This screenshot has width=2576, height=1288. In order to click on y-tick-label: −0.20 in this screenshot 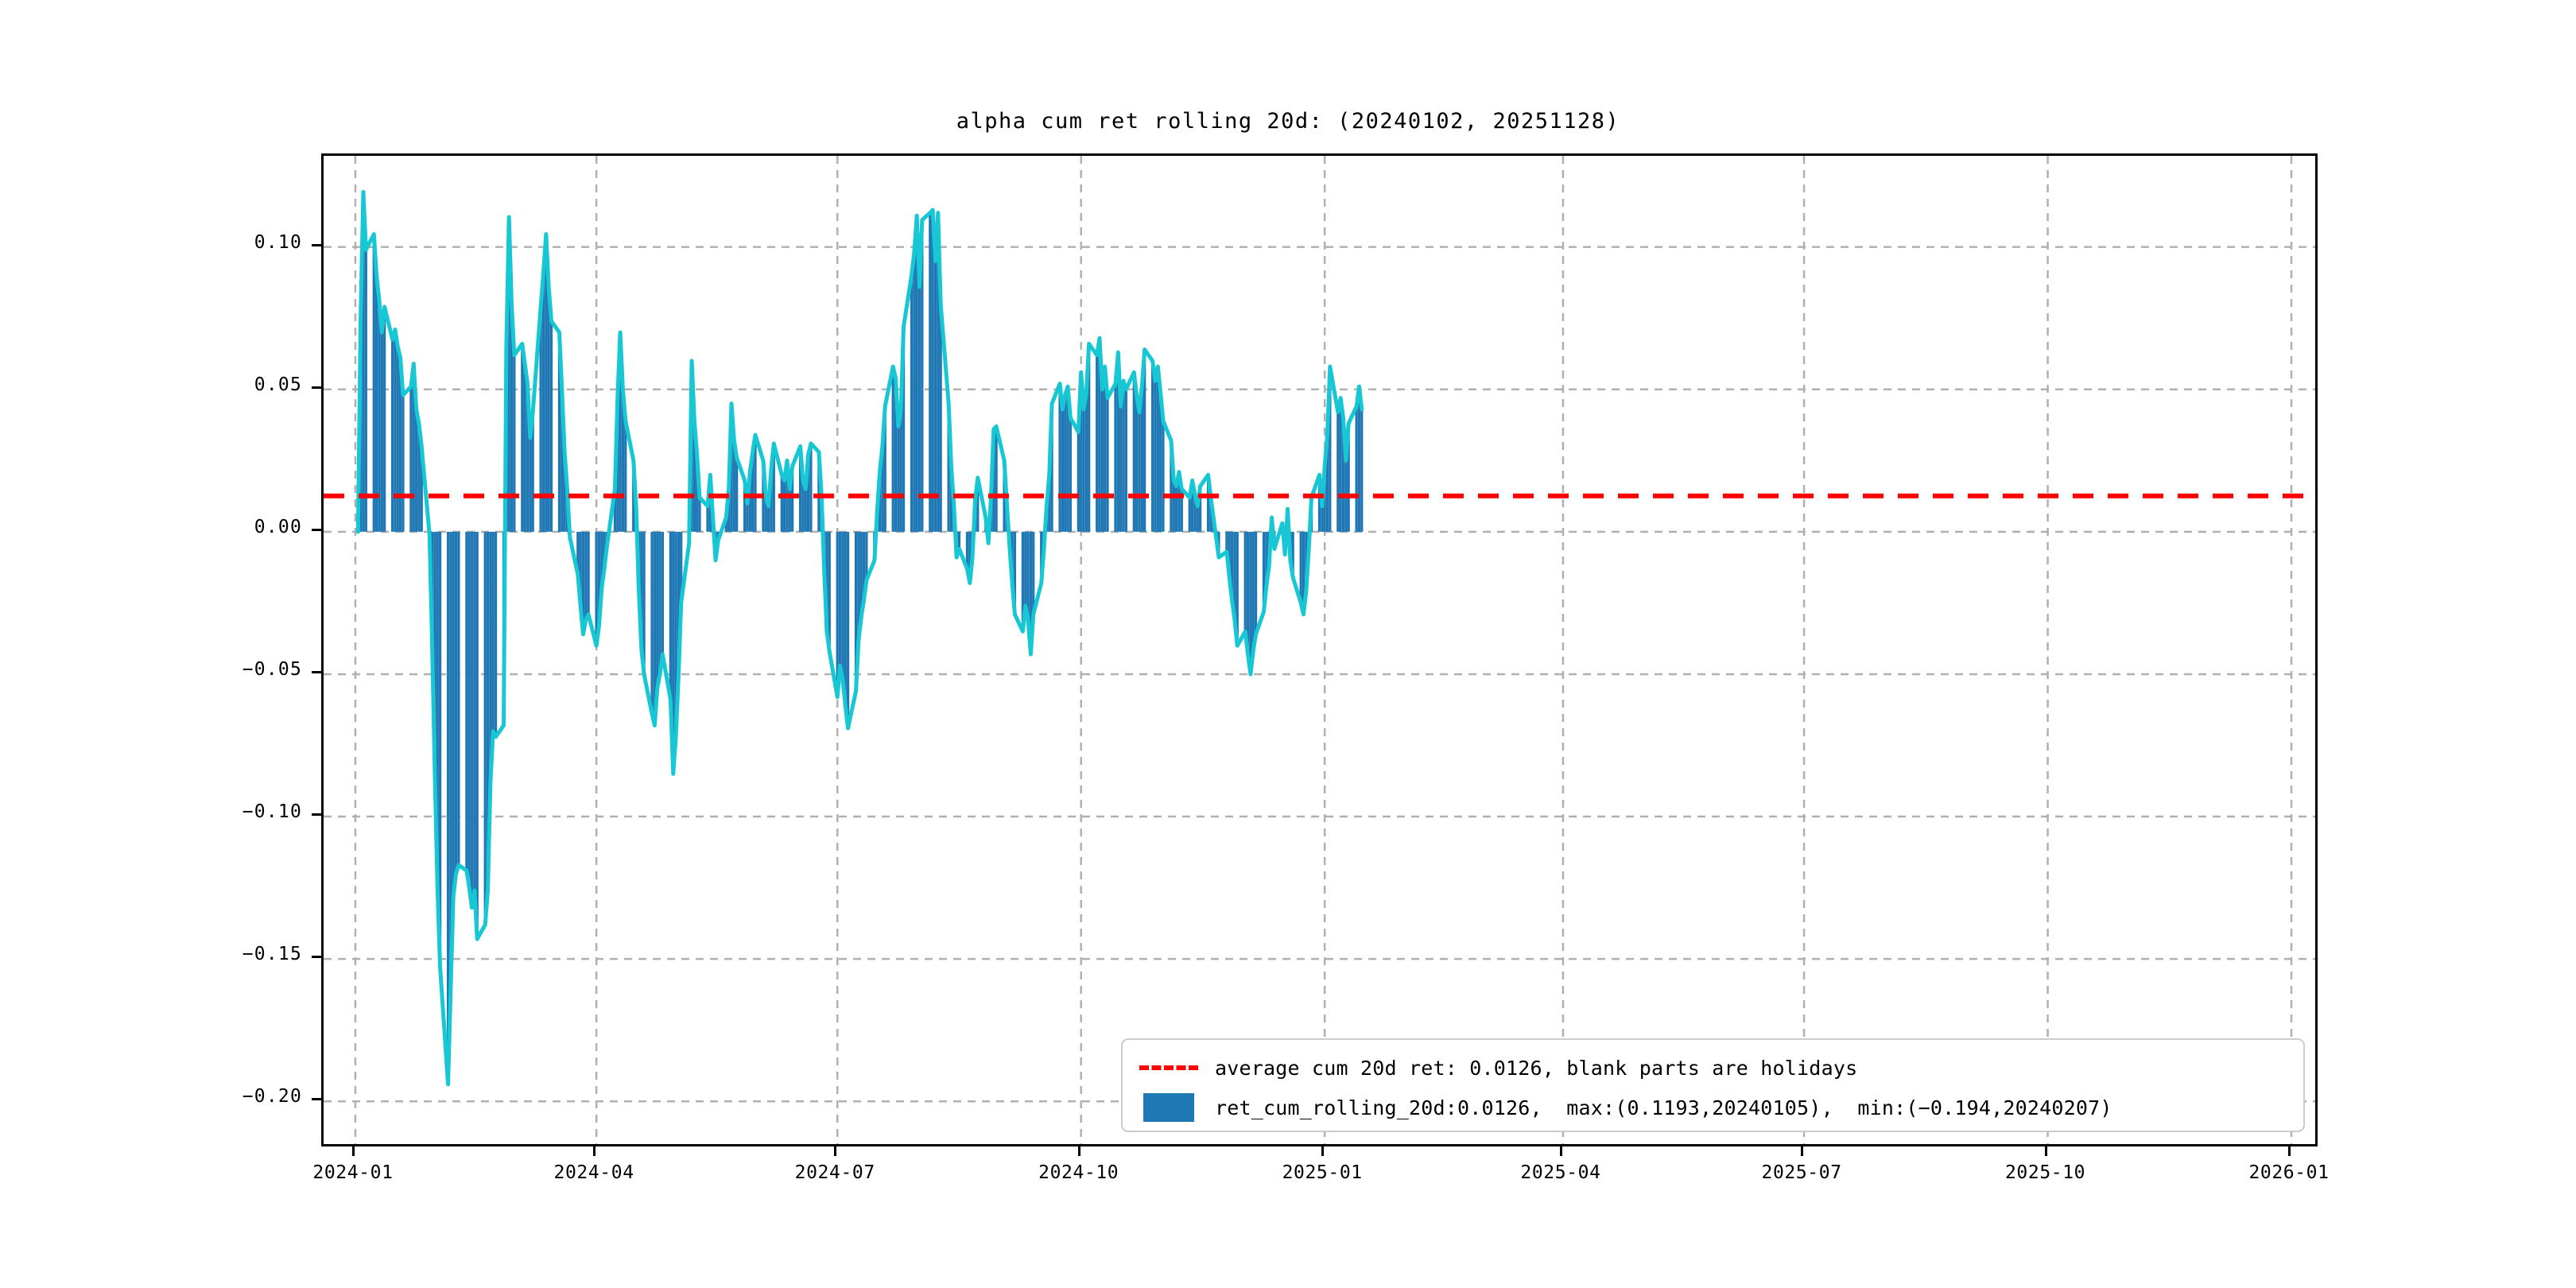, I will do `click(272, 1097)`.